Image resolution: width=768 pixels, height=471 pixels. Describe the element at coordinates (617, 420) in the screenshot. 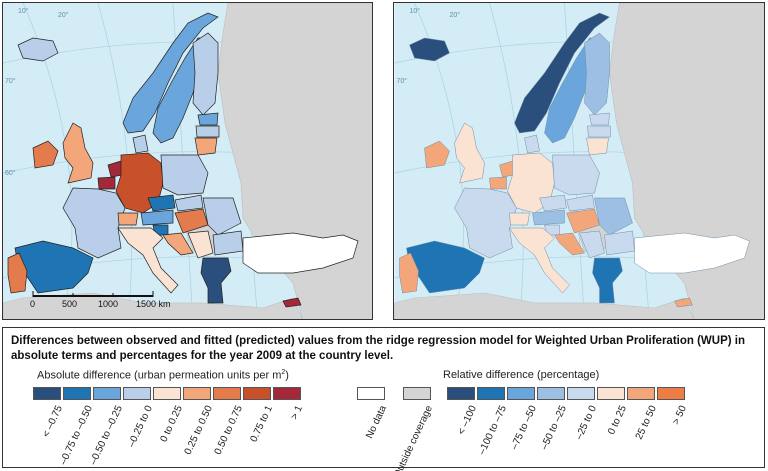

I see `relative-legend-label: 0 to 25` at that location.